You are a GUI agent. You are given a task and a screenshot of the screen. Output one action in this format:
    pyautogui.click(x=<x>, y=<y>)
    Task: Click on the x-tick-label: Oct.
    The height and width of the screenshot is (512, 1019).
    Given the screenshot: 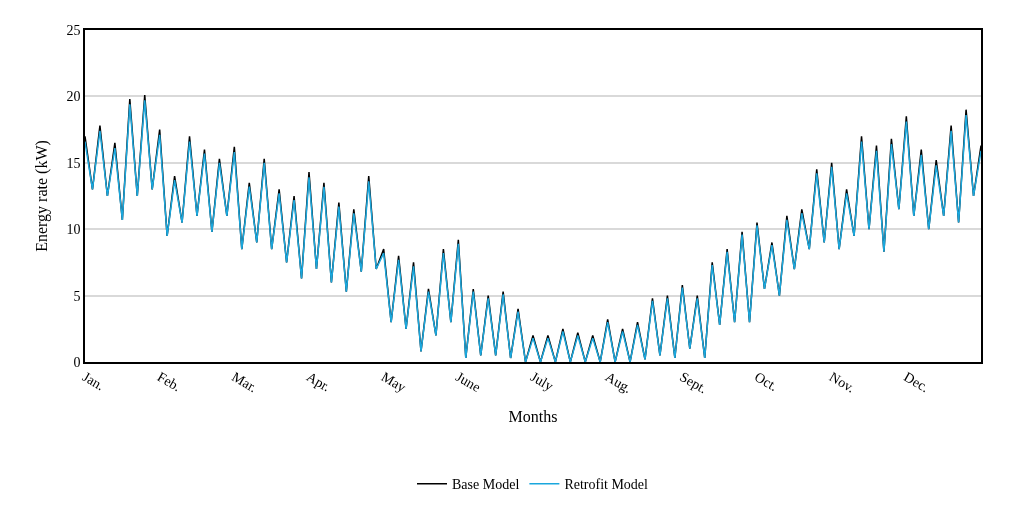 What is the action you would take?
    pyautogui.click(x=766, y=382)
    